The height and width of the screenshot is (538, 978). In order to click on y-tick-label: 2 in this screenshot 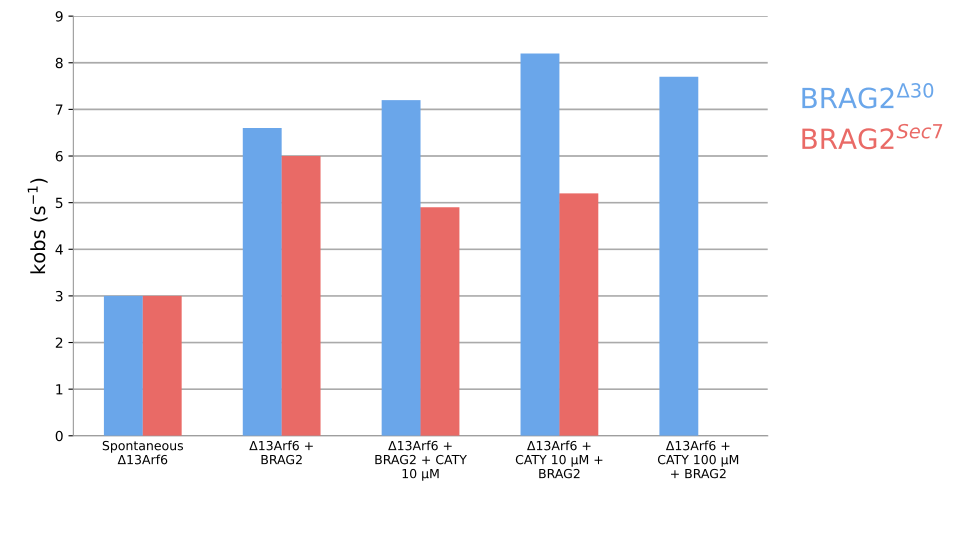, I will do `click(59, 342)`.